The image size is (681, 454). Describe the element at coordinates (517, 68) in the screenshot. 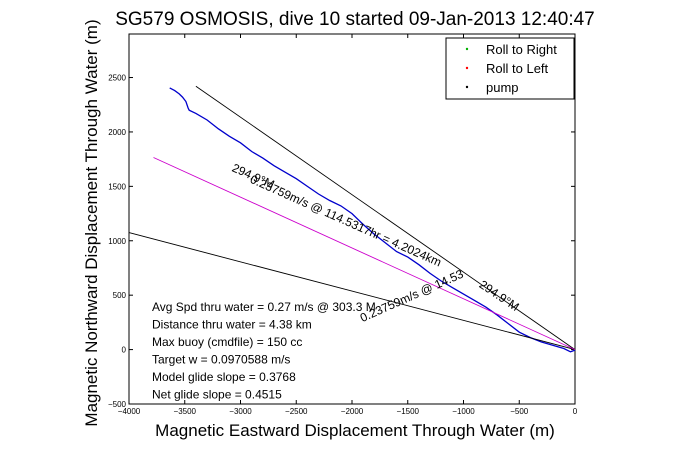

I see `legend-entry: Roll to Left` at that location.